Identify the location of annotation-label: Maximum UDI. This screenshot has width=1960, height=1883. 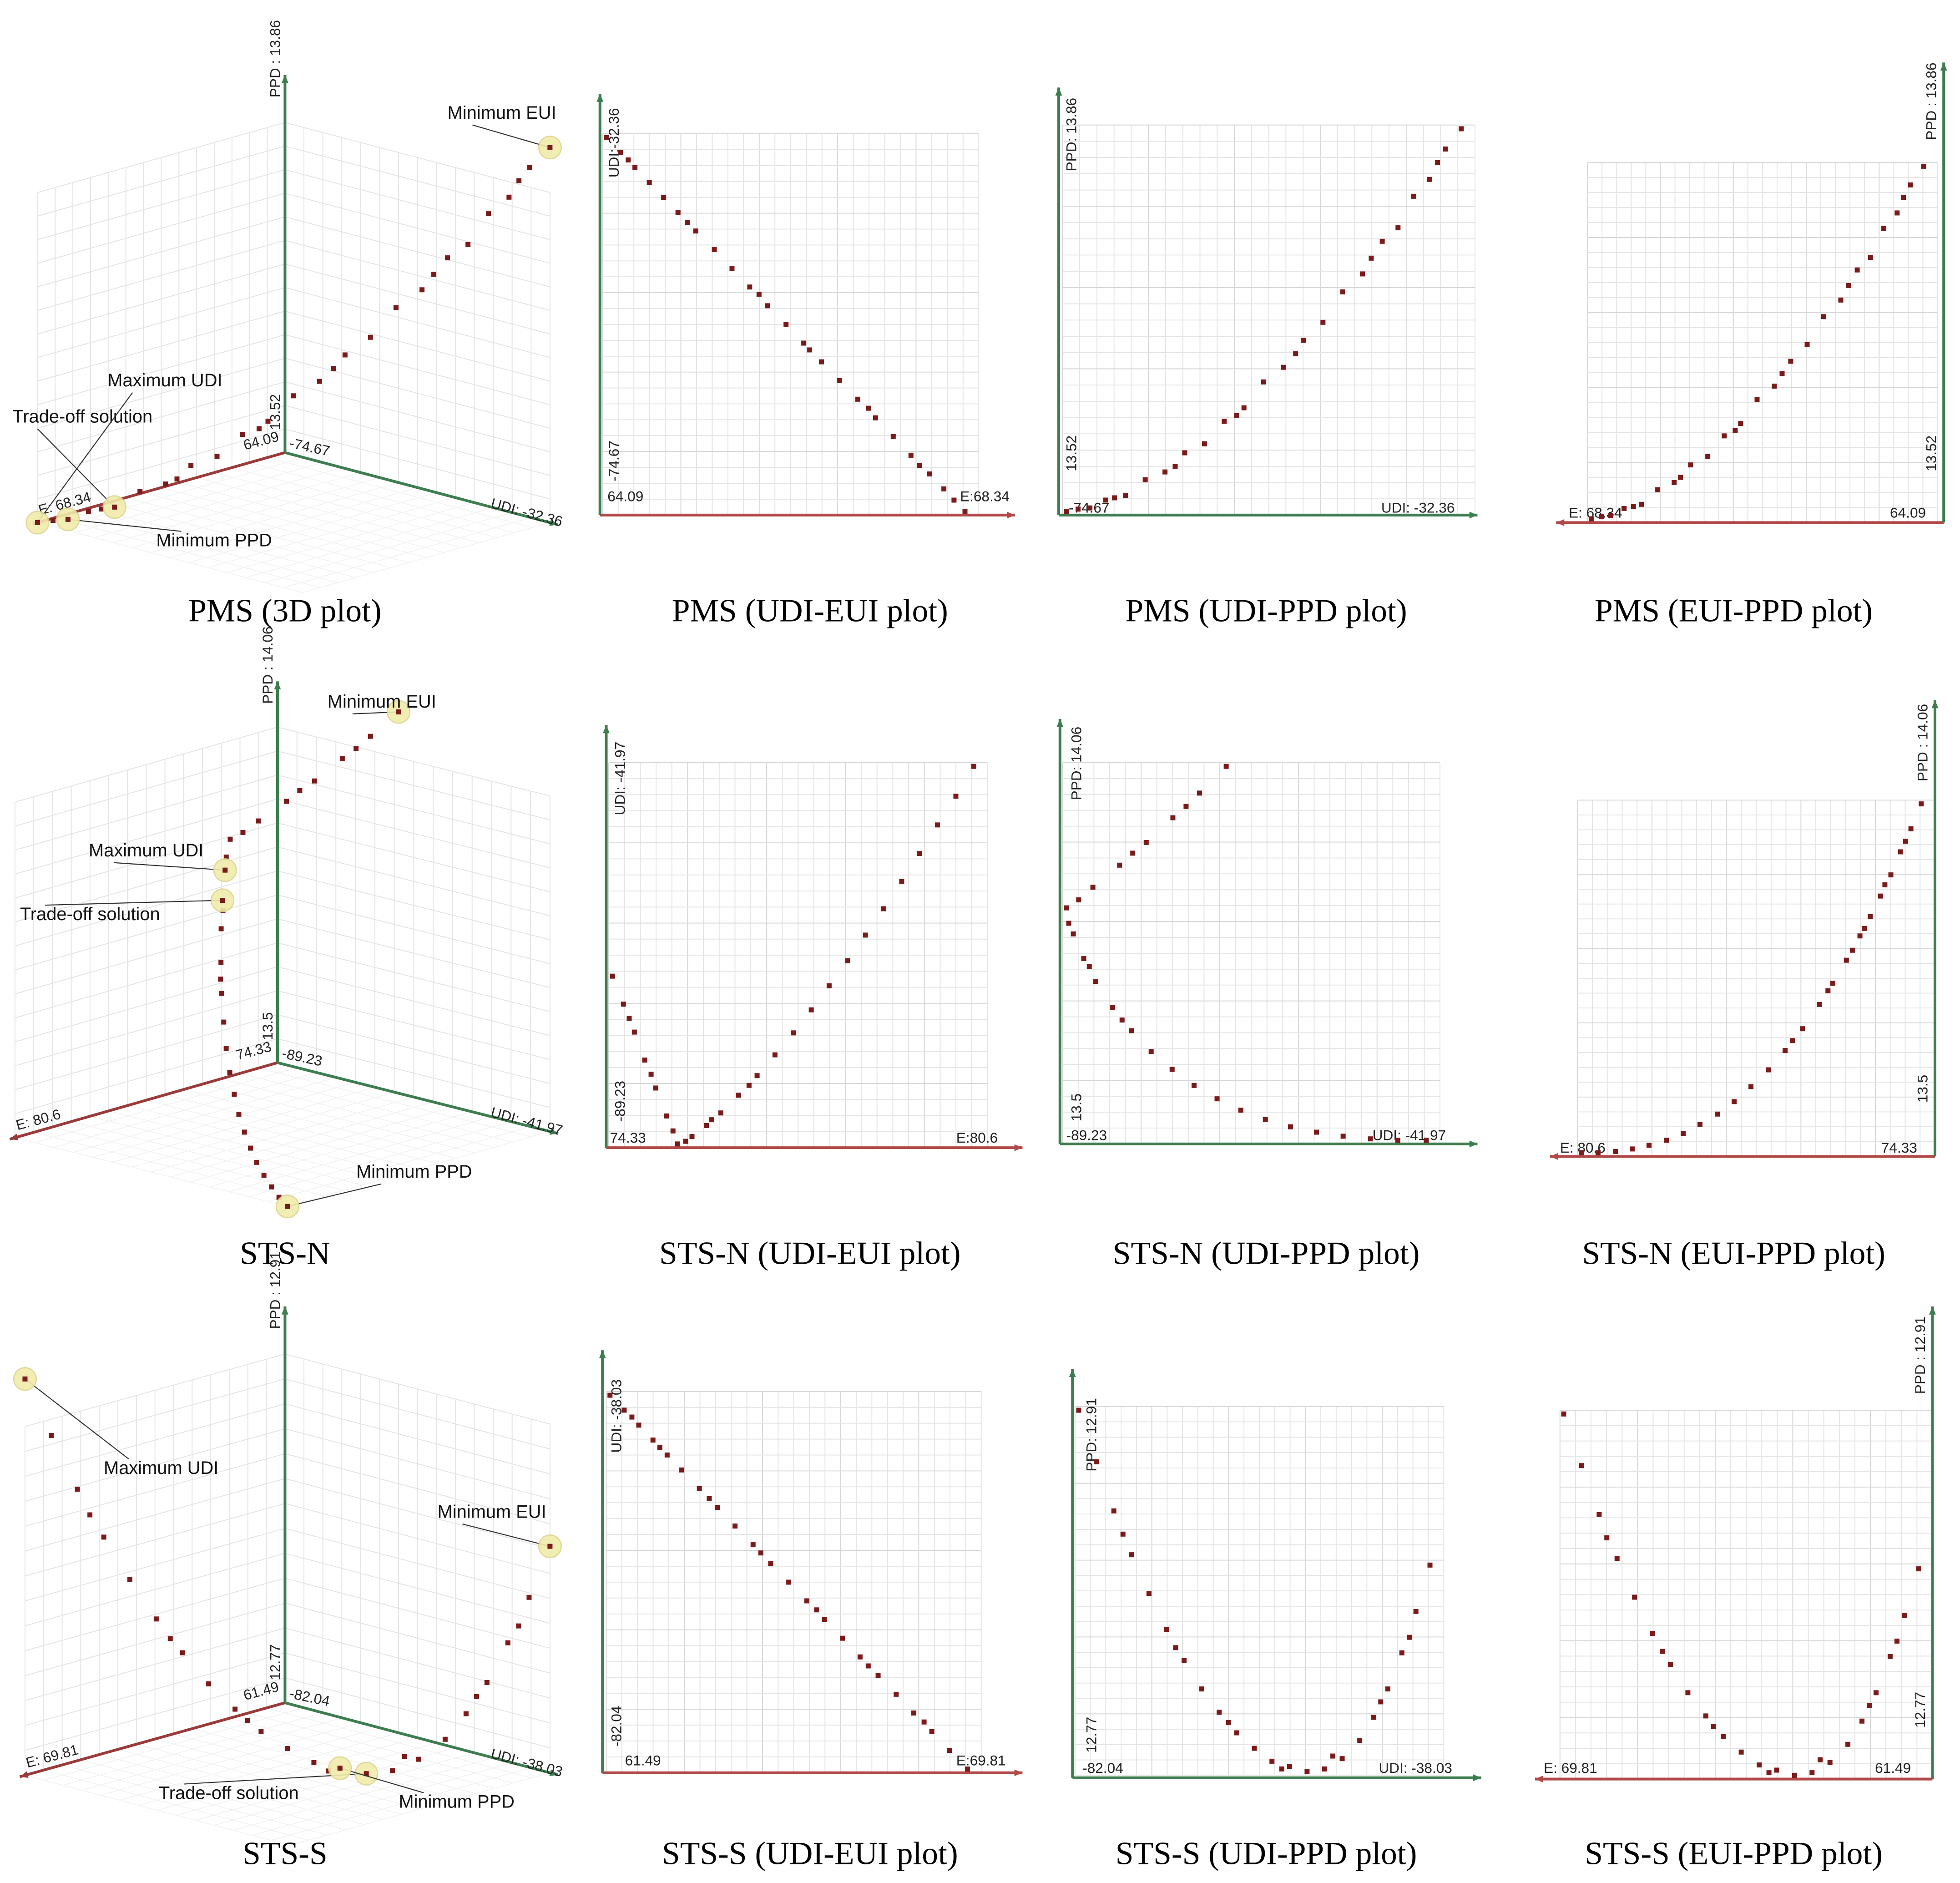
(146, 850).